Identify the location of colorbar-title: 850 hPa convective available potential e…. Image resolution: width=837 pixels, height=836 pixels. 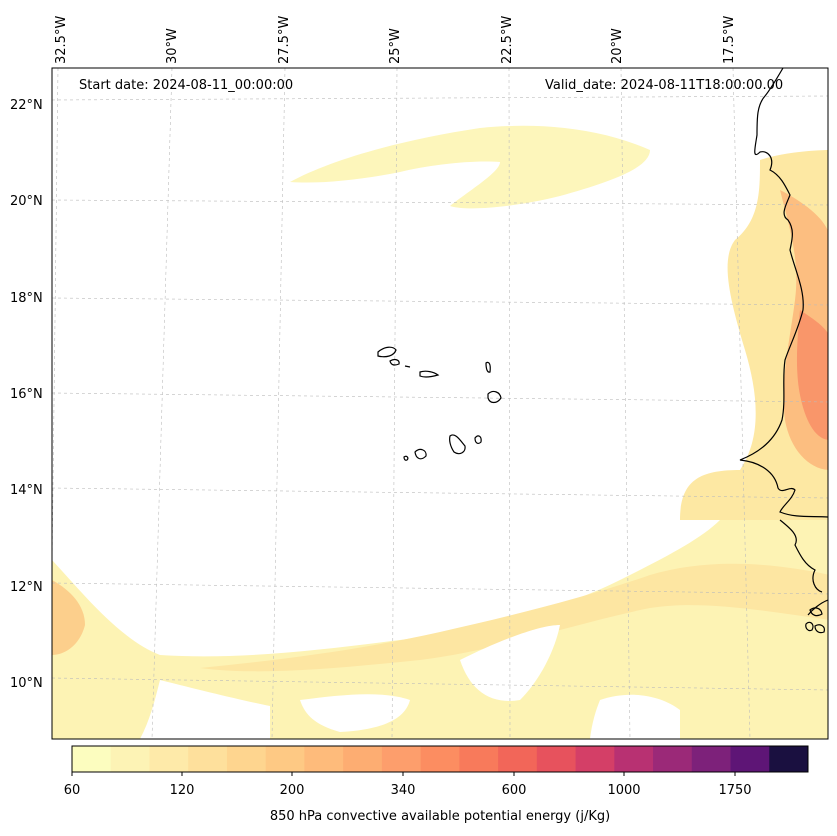
(440, 816).